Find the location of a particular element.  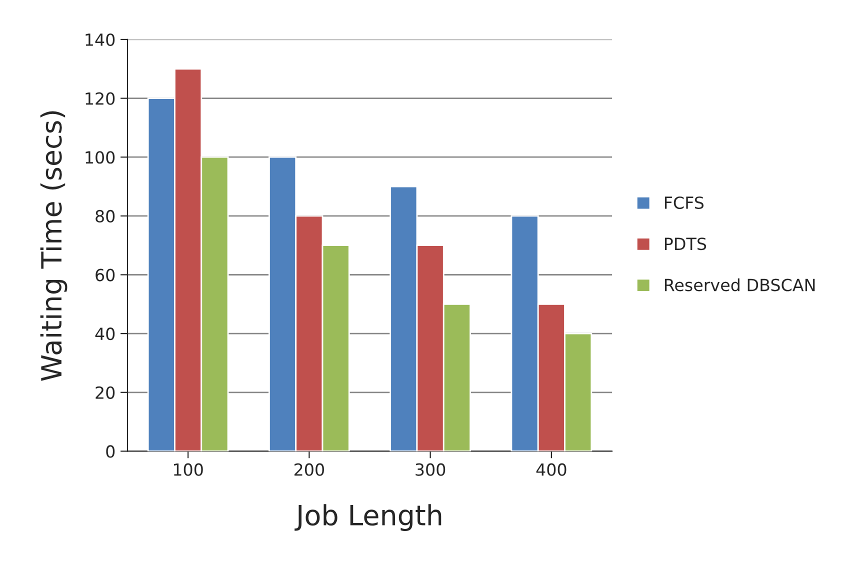

y-tick-label: 100 is located at coordinates (100, 157).